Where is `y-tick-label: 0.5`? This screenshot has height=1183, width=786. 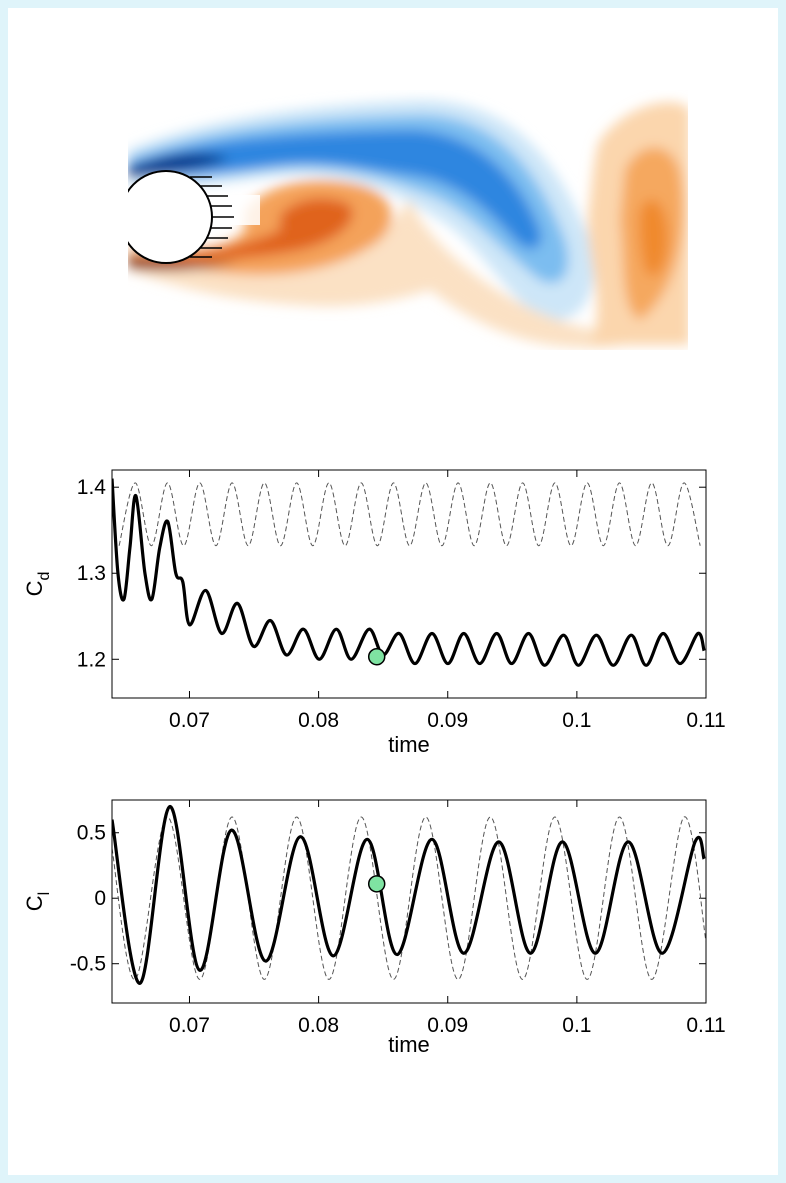 y-tick-label: 0.5 is located at coordinates (91, 833).